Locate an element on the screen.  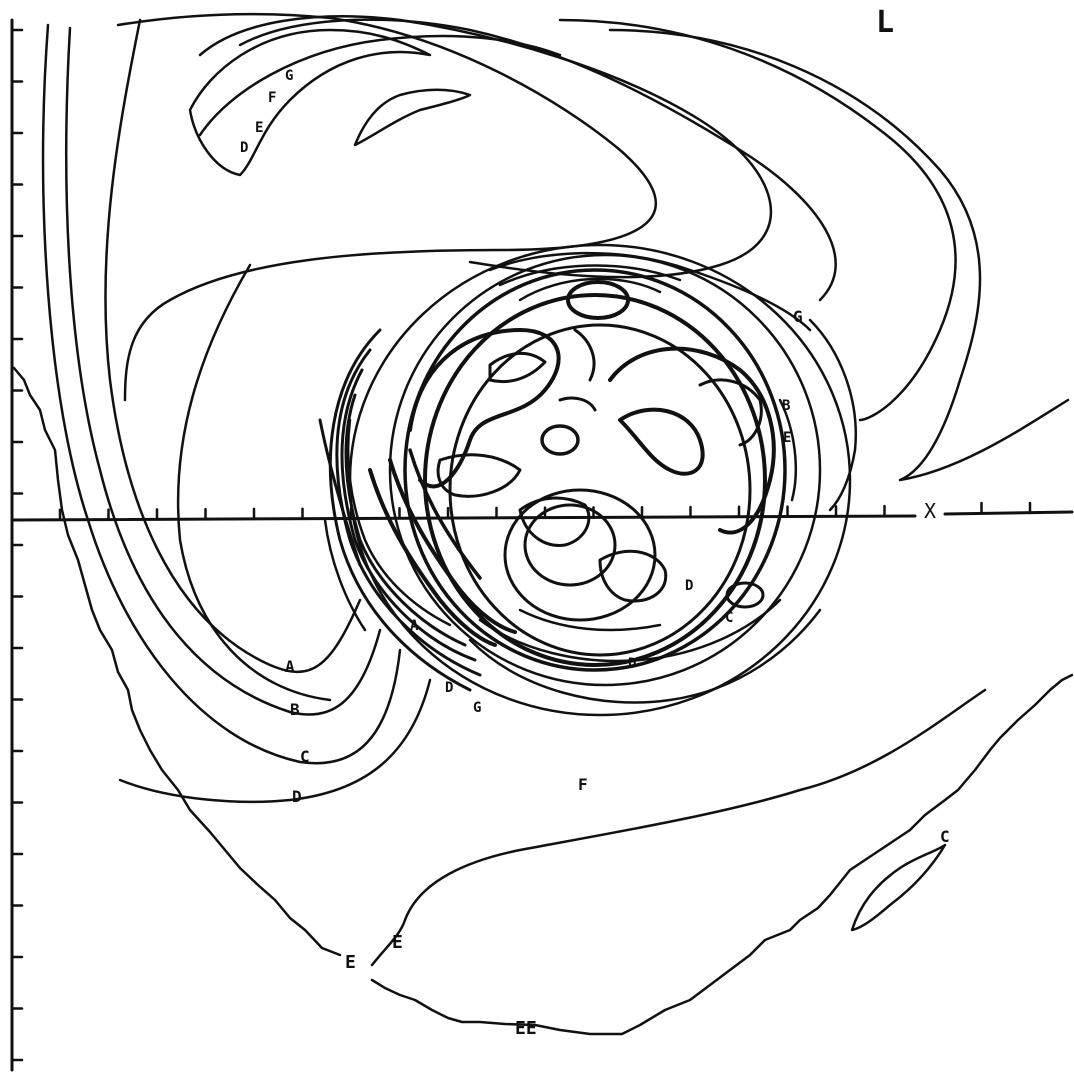
label-a-left: A is located at coordinates (290, 666).